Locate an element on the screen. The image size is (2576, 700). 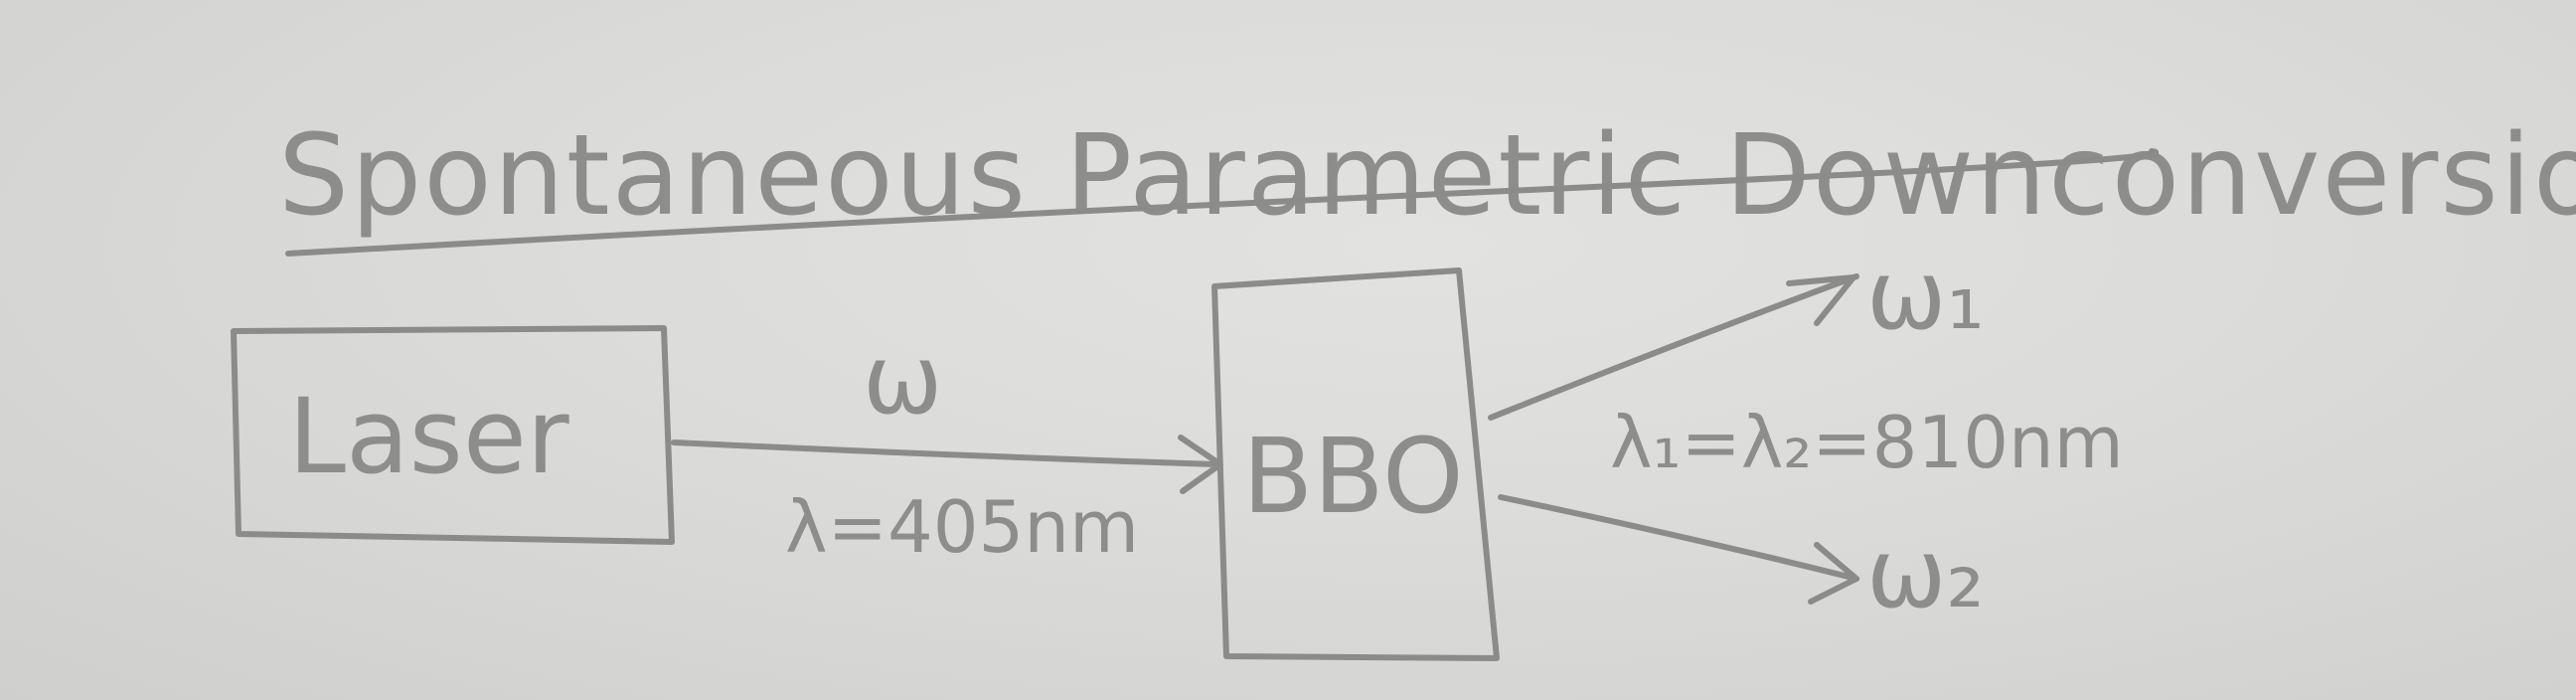
pump-frequency-label: ω is located at coordinates (902, 380).